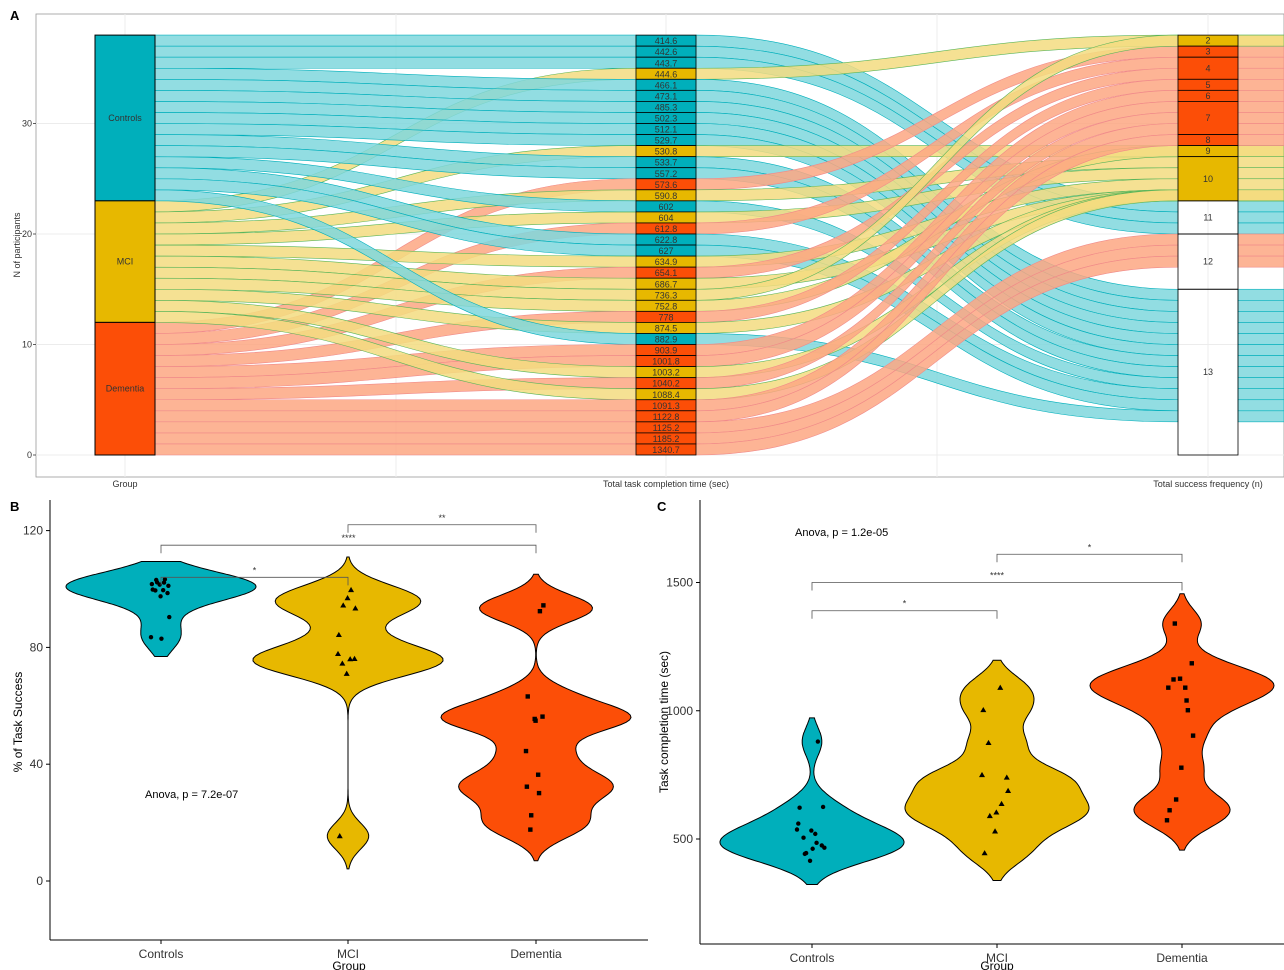  Describe the element at coordinates (666, 107) in the screenshot. I see `time-block-label: 485.3` at that location.